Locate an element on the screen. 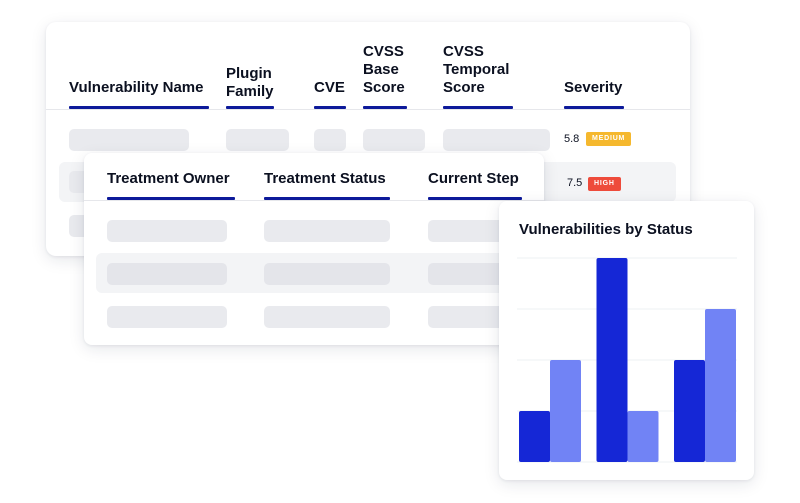 The width and height of the screenshot is (800, 503). chart-title: Vulnerabilities by Status is located at coordinates (606, 229).